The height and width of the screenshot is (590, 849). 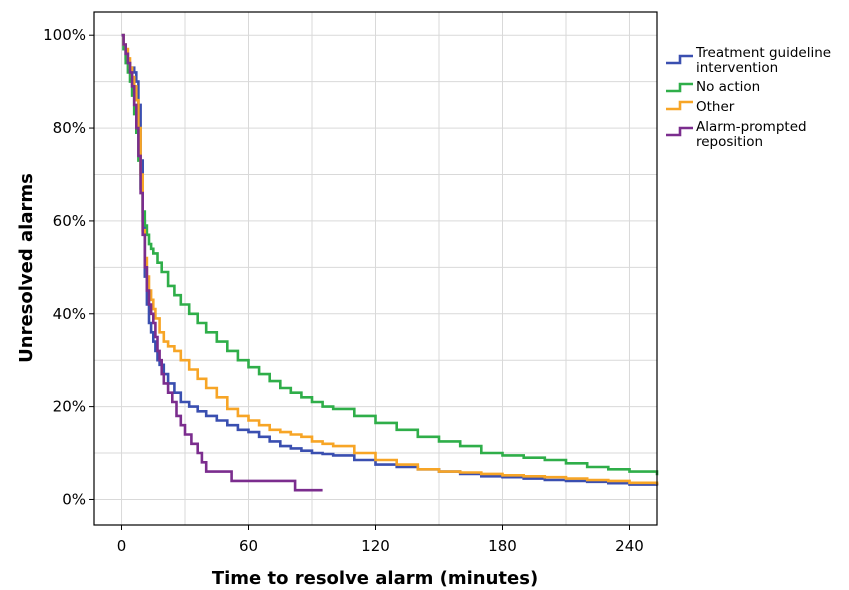 What do you see at coordinates (715, 107) in the screenshot?
I see `legend-label-other: Other` at bounding box center [715, 107].